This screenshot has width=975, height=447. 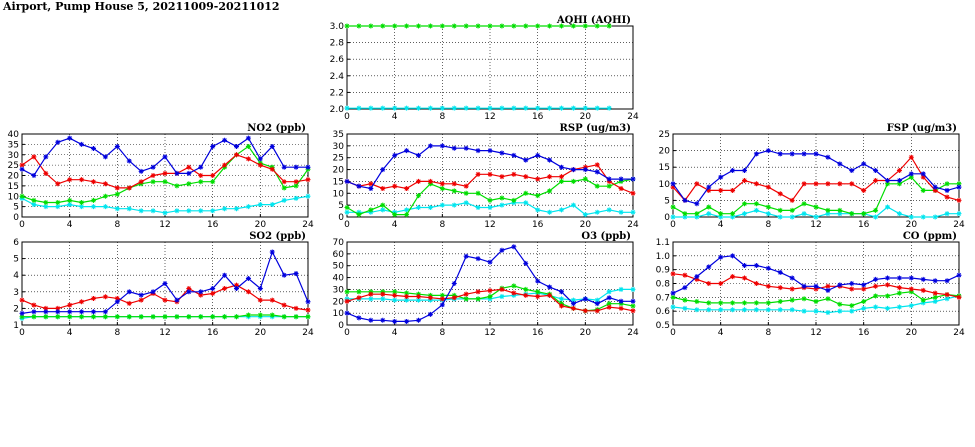 I want to click on chart-title: FSP (ug/m3), so click(x=922, y=128).